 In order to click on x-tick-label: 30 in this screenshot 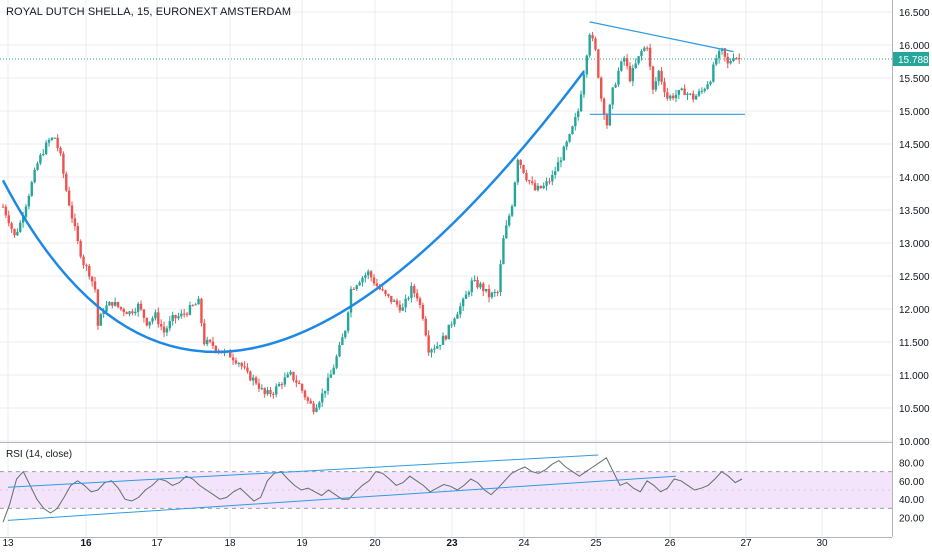, I will do `click(822, 543)`.